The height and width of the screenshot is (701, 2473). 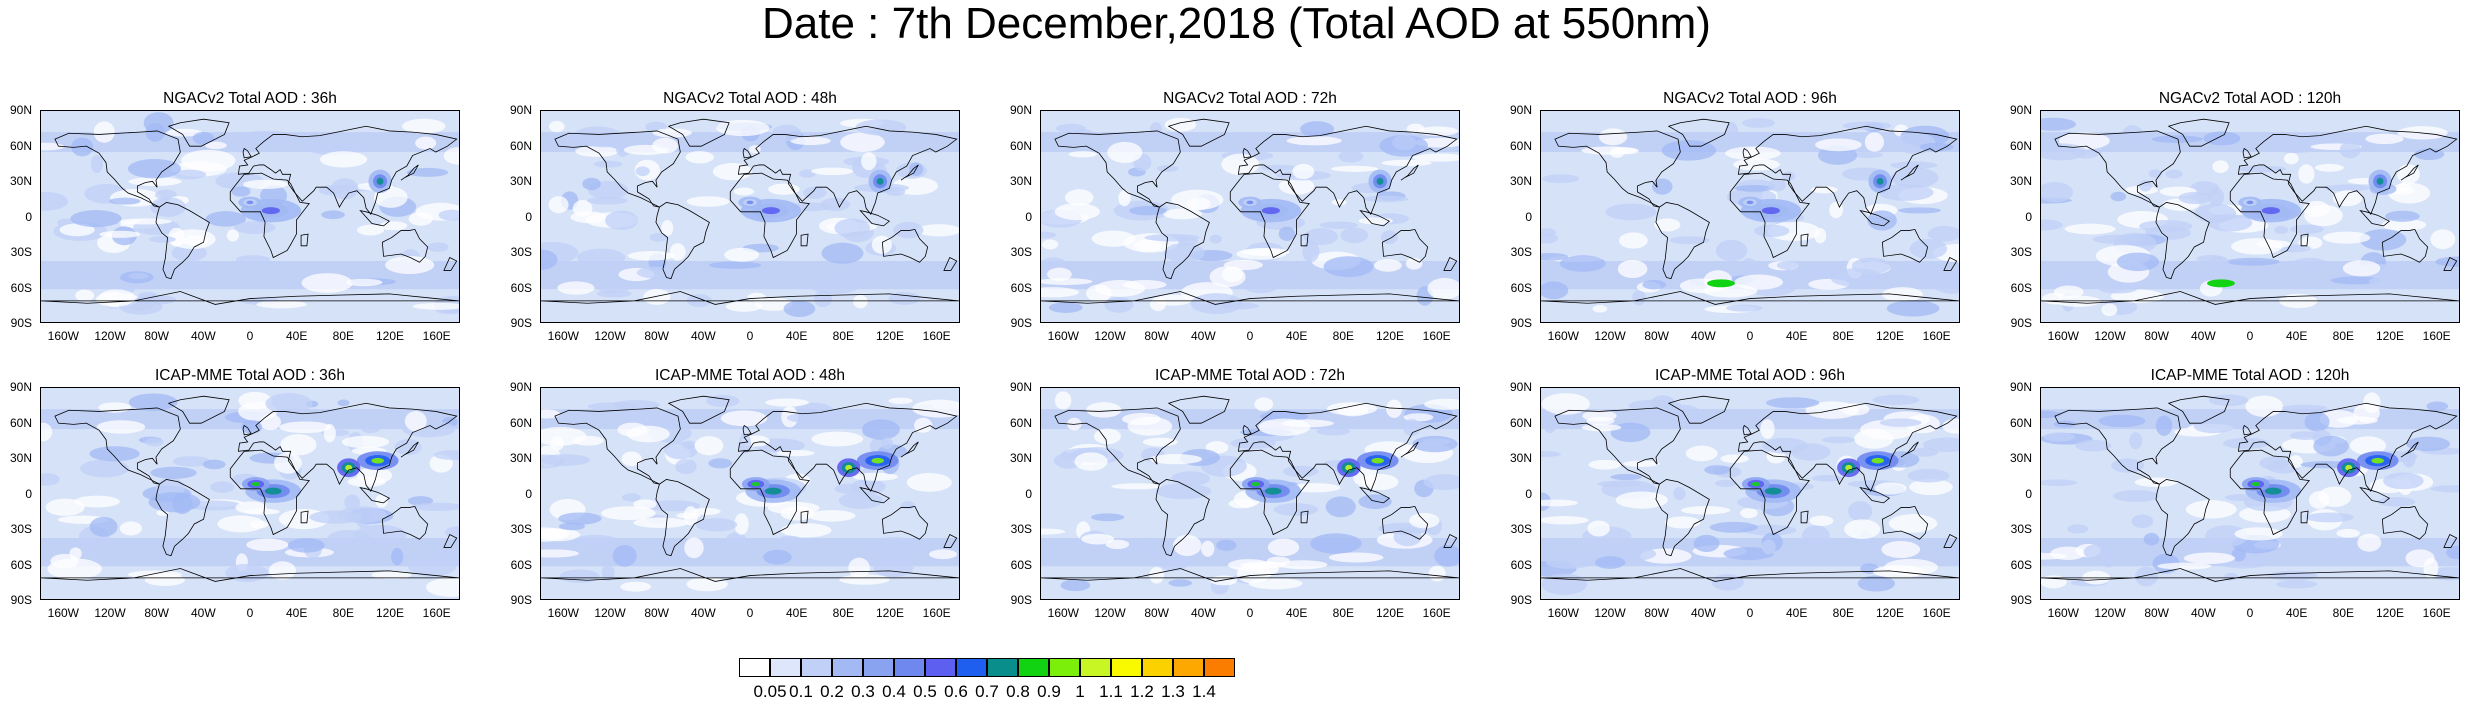 I want to click on aod-field, so click(x=250, y=493).